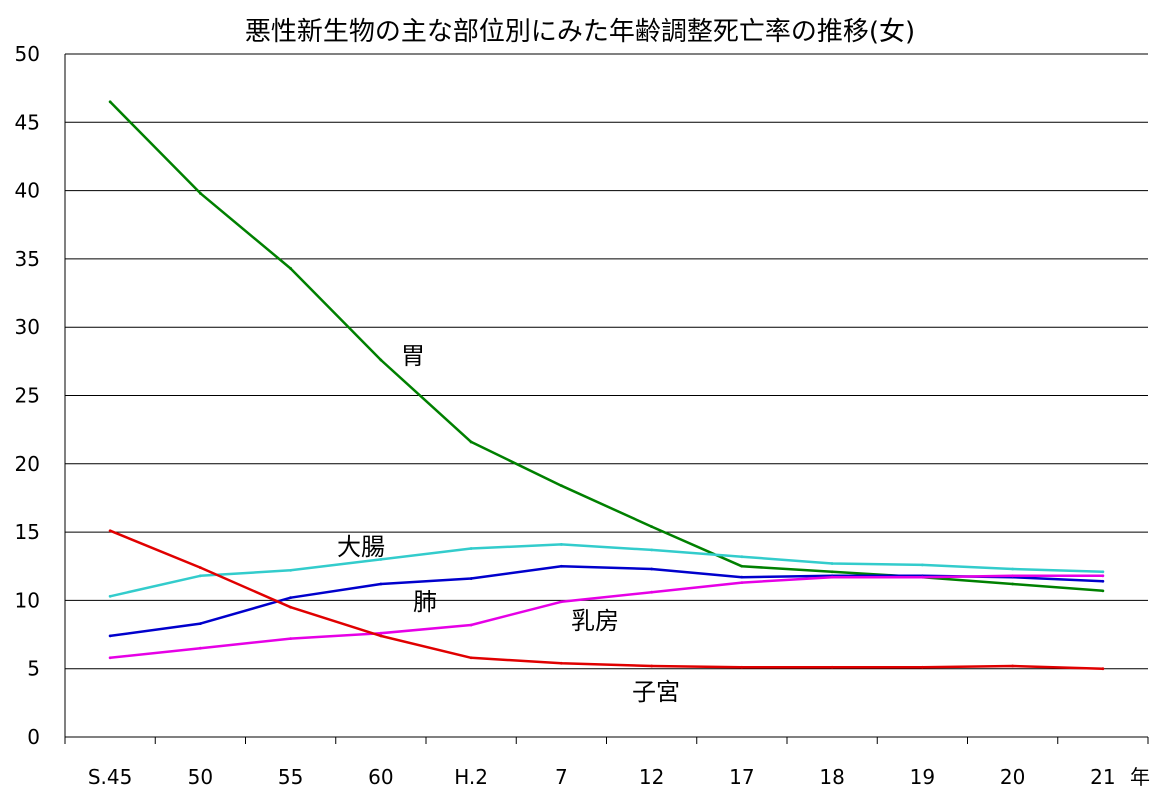  Describe the element at coordinates (33, 669) in the screenshot. I see `y-tick-label: 5` at that location.